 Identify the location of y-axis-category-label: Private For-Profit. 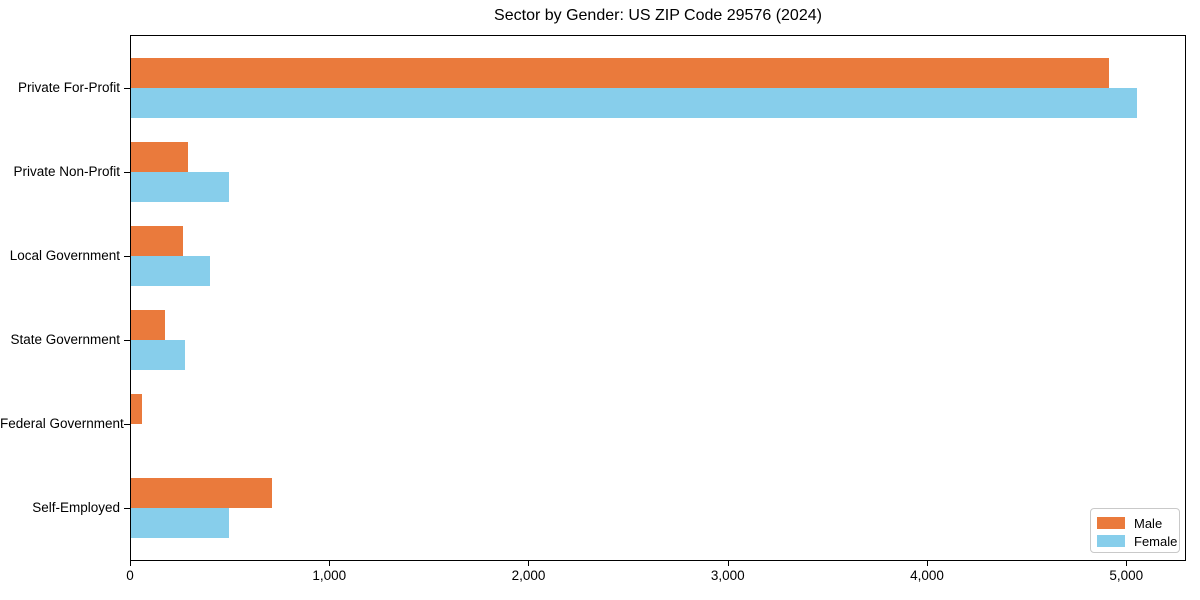
(68, 87).